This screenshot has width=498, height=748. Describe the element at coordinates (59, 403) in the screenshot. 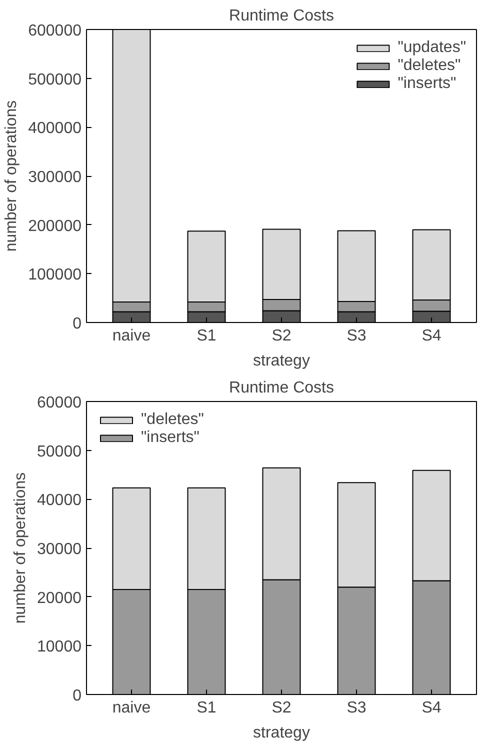

I see `y-tick-label: 60000` at that location.